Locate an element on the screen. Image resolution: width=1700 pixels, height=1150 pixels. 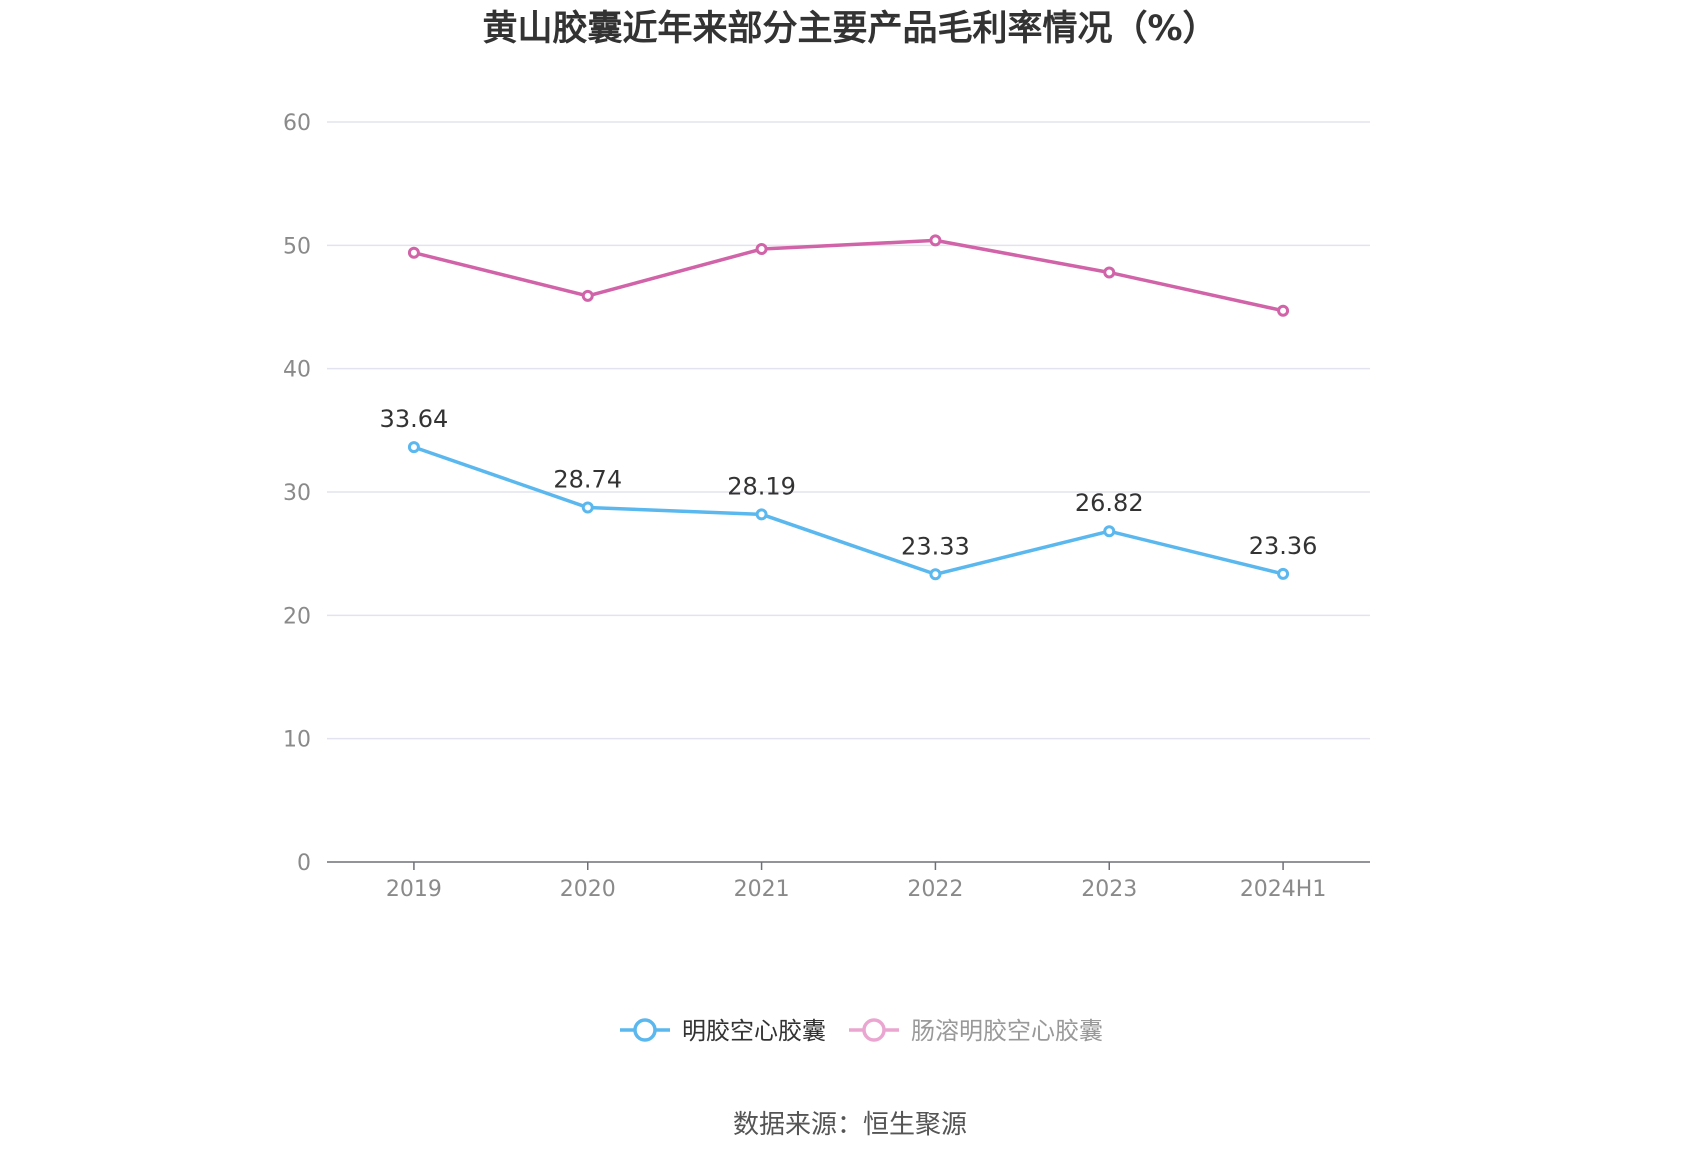
source-note: 数据来源：恒生聚源 is located at coordinates (849, 1125).